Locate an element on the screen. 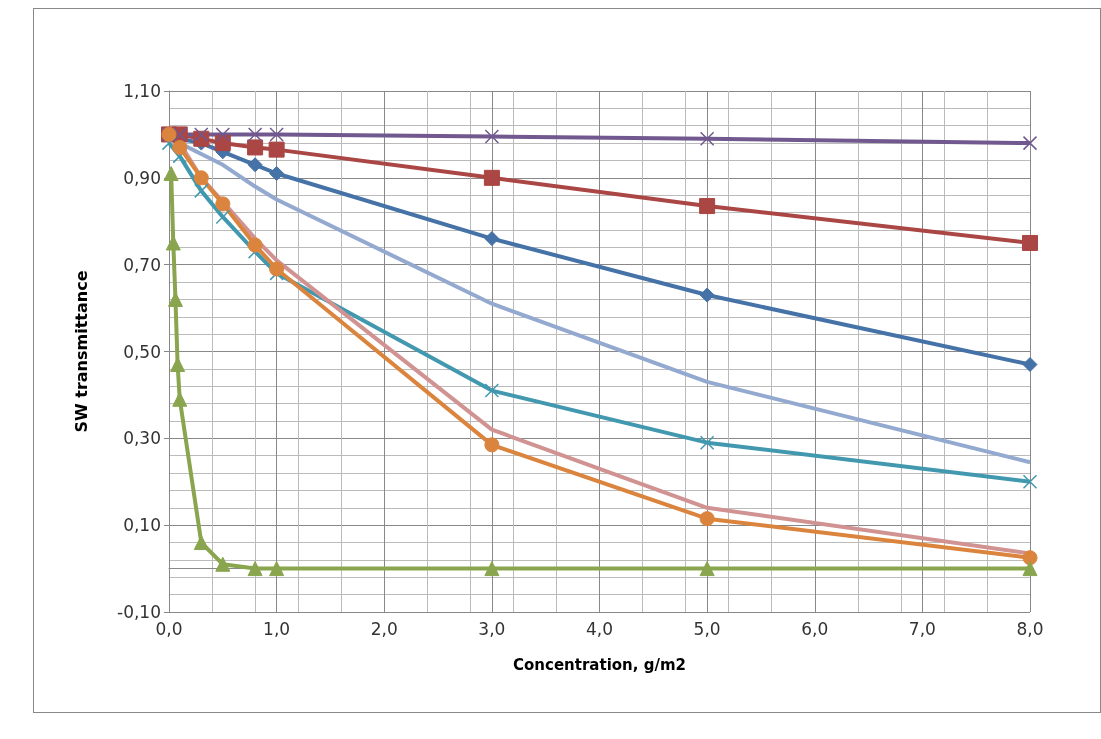 The width and height of the screenshot is (1101, 739). x-tick-label: 5,0 is located at coordinates (707, 628).